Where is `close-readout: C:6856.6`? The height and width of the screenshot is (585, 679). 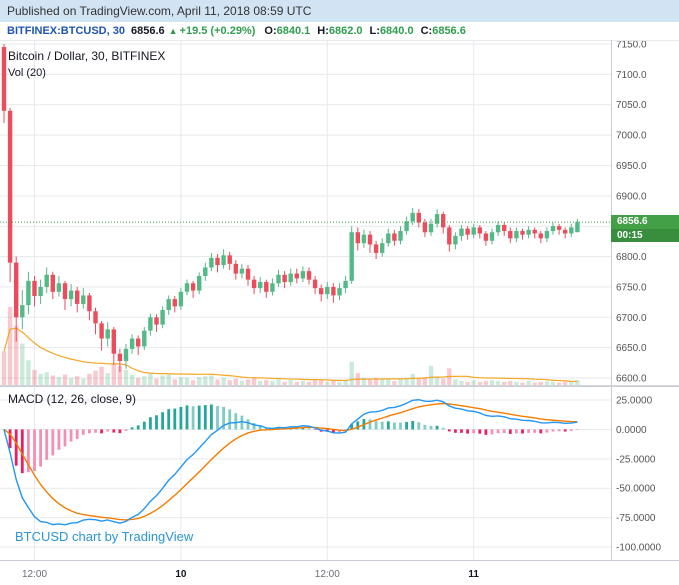 close-readout: C:6856.6 is located at coordinates (443, 31).